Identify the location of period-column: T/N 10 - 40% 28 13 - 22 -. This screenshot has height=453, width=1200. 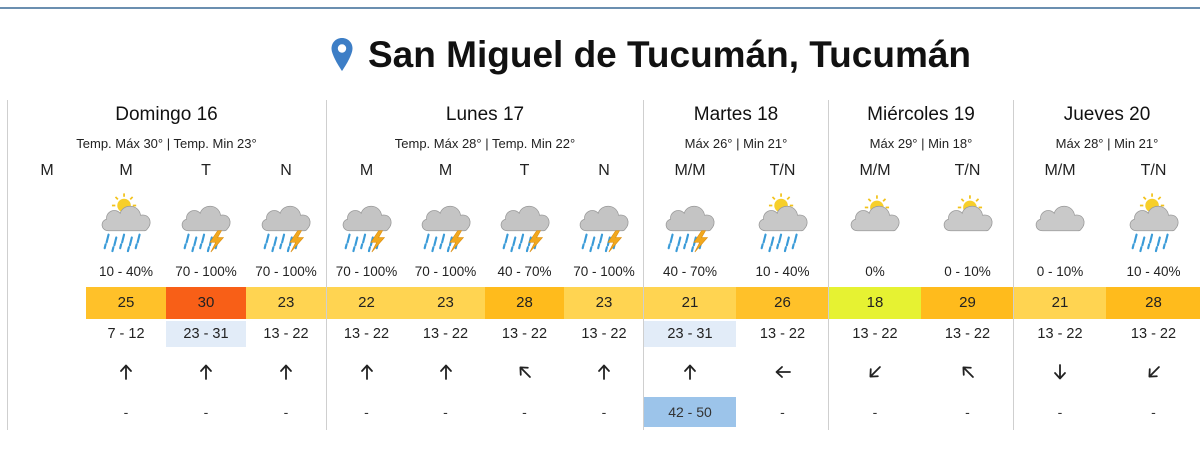
(1153, 265).